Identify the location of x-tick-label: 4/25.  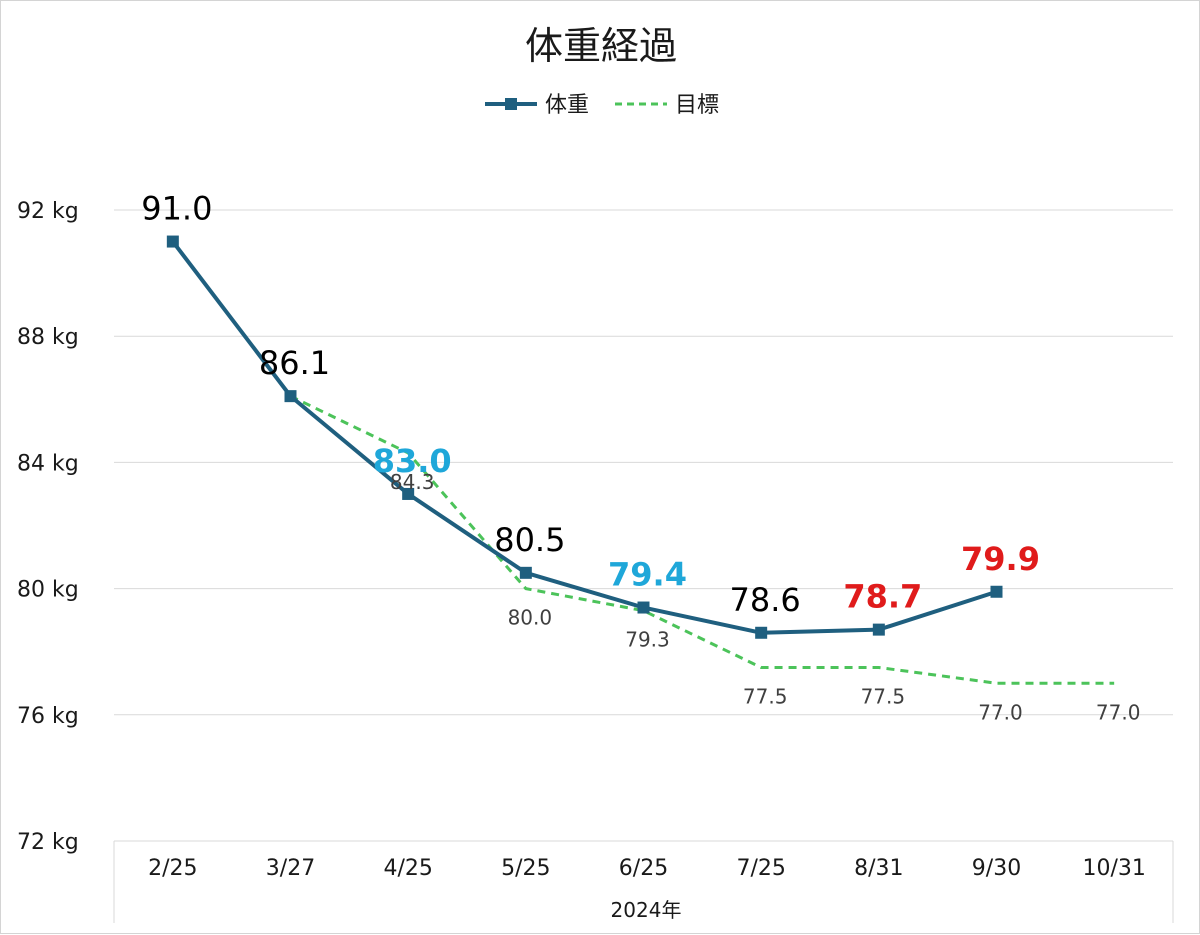
(407, 868).